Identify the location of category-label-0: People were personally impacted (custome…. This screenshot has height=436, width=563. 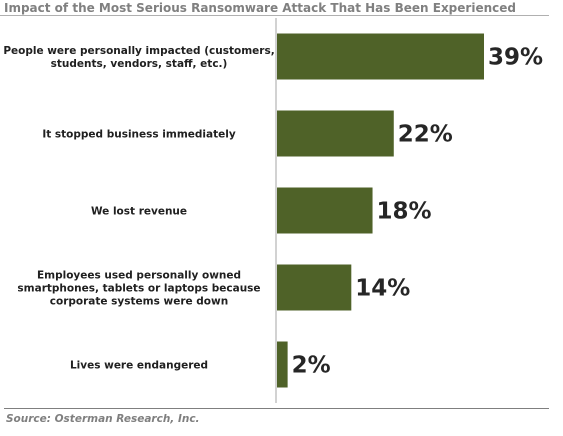
(138, 57).